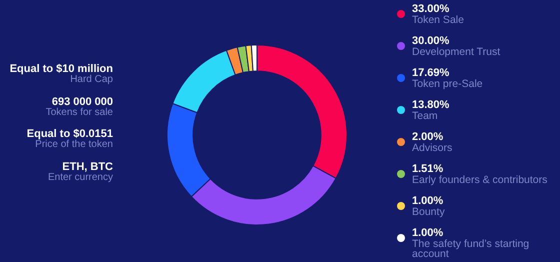 The height and width of the screenshot is (262, 560). Describe the element at coordinates (79, 177) in the screenshot. I see `text: Enter currency` at that location.